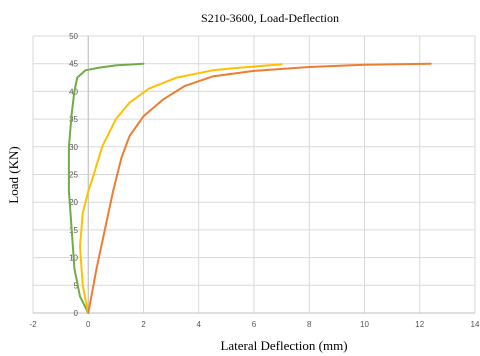 Image resolution: width=480 pixels, height=356 pixels. I want to click on y-tick-label: 15, so click(73, 230).